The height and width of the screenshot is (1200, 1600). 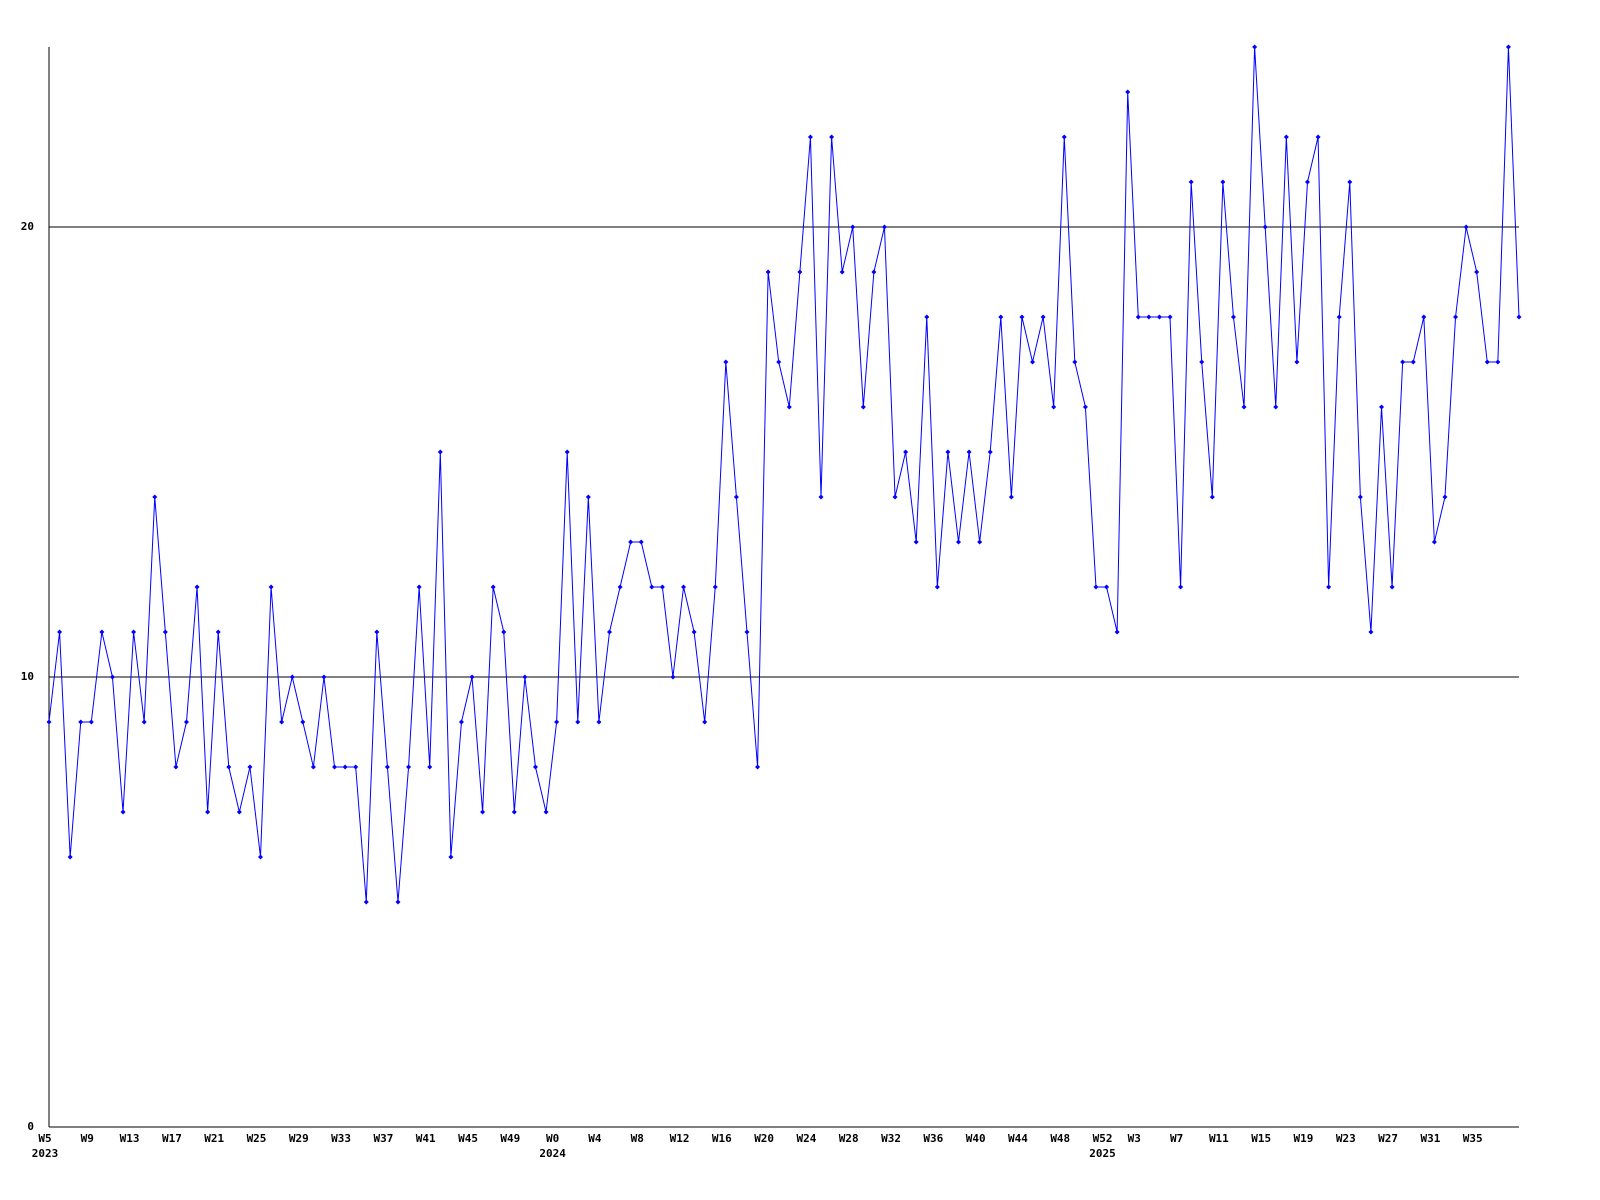 I want to click on x-tick-label: W7, so click(x=1176, y=1138).